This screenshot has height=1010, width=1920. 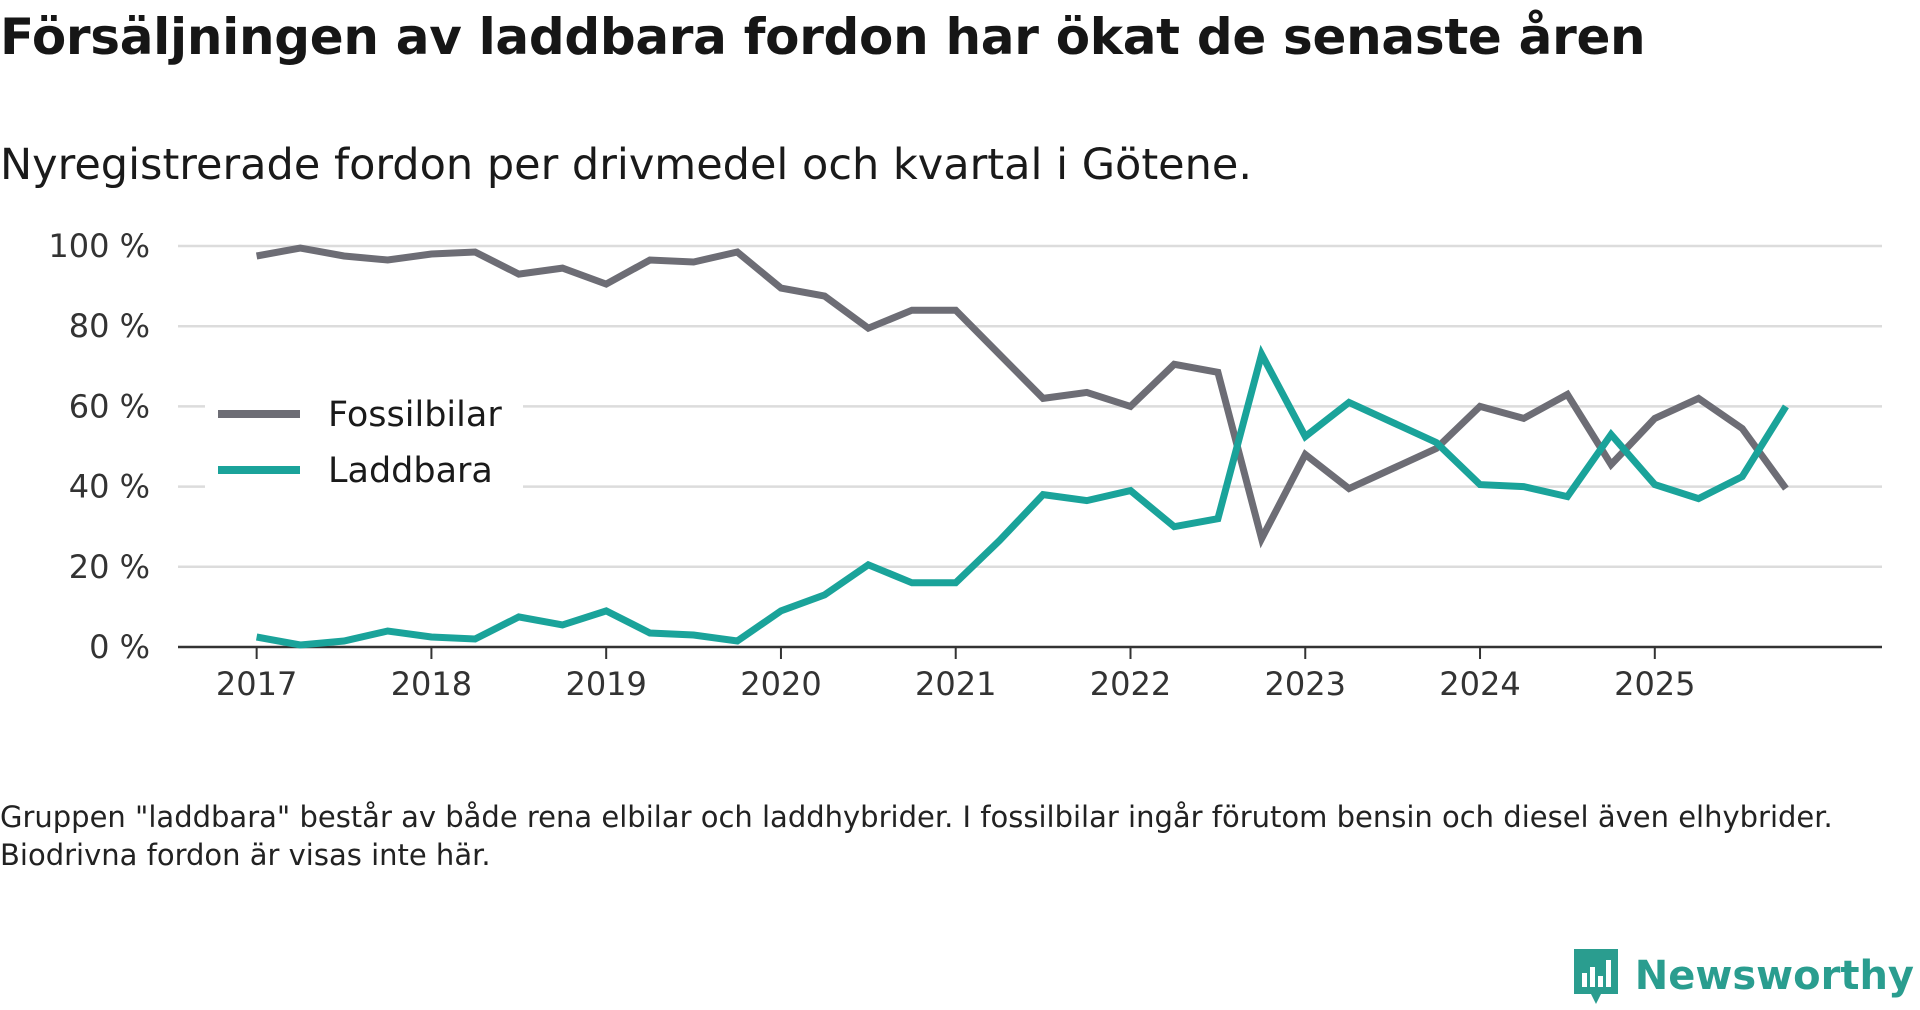 I want to click on y-tick-label: 20 %, so click(x=109, y=567).